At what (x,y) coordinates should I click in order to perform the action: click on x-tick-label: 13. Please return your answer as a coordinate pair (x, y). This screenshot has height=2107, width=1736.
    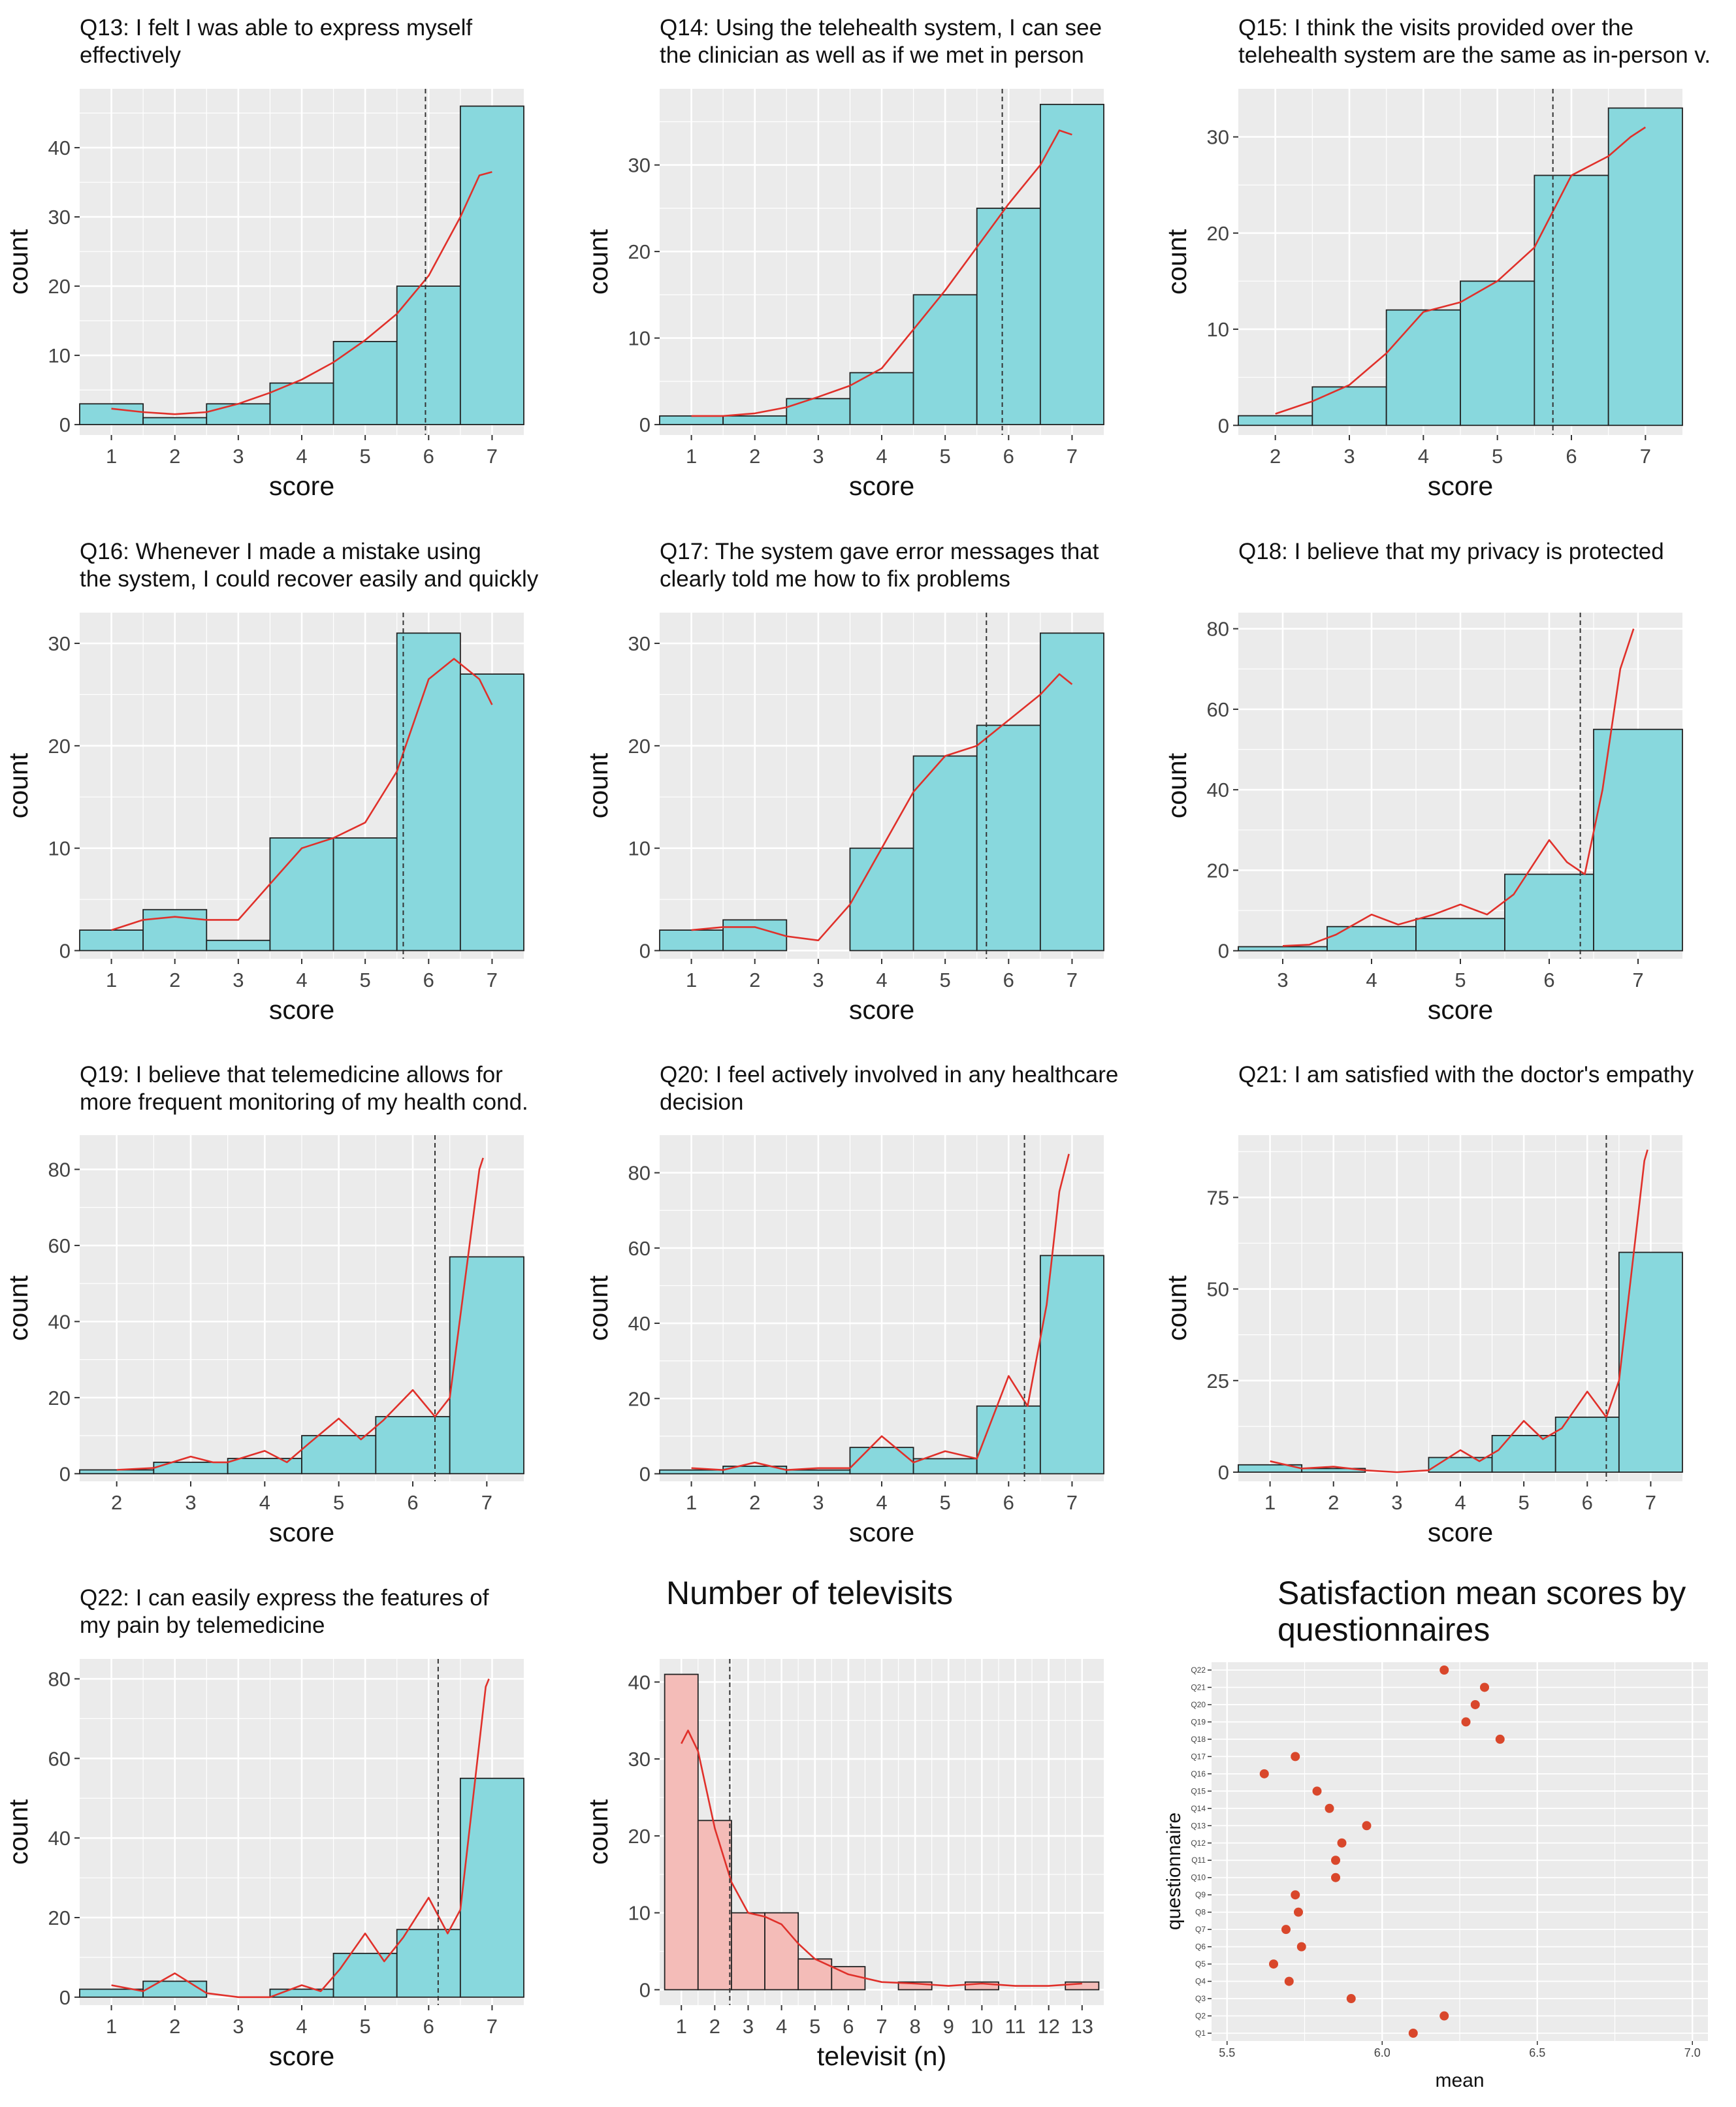
    Looking at the image, I should click on (1082, 2026).